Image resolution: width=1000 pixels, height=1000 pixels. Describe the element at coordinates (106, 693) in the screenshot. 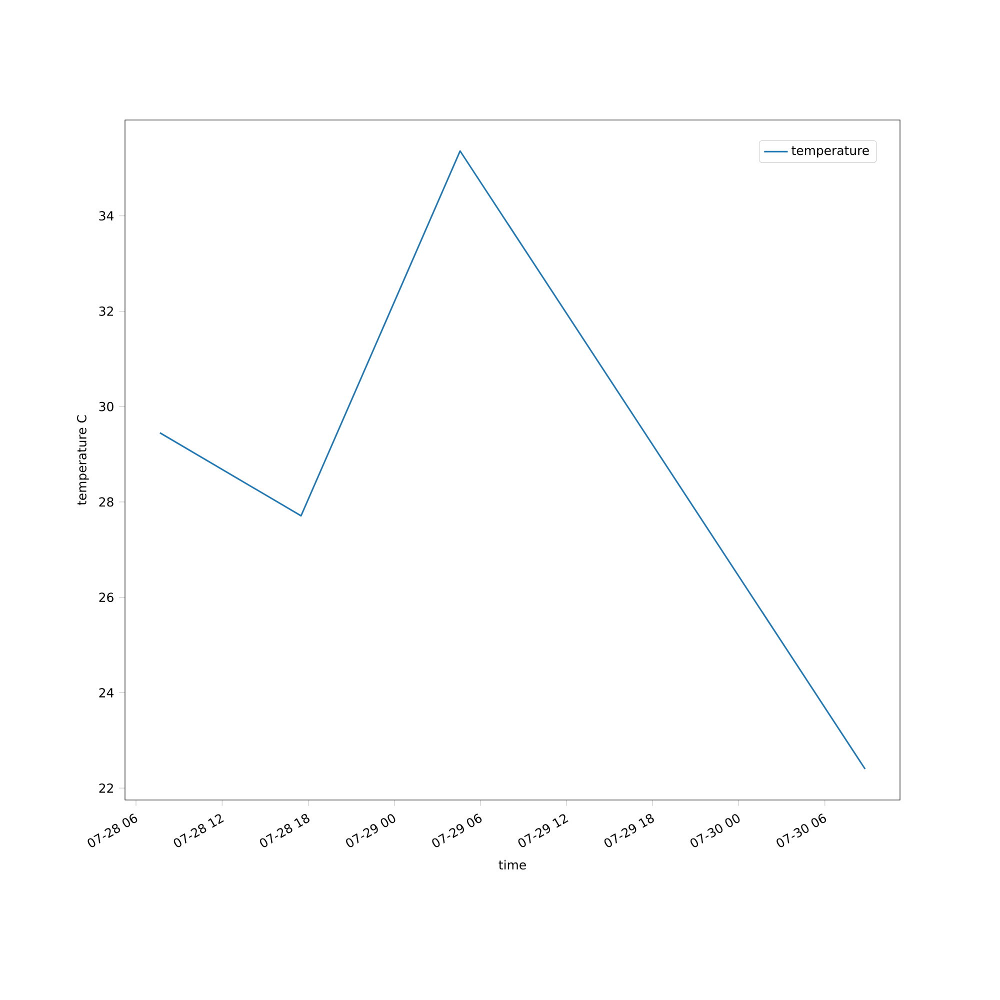

I see `y-tick-label: 24` at that location.